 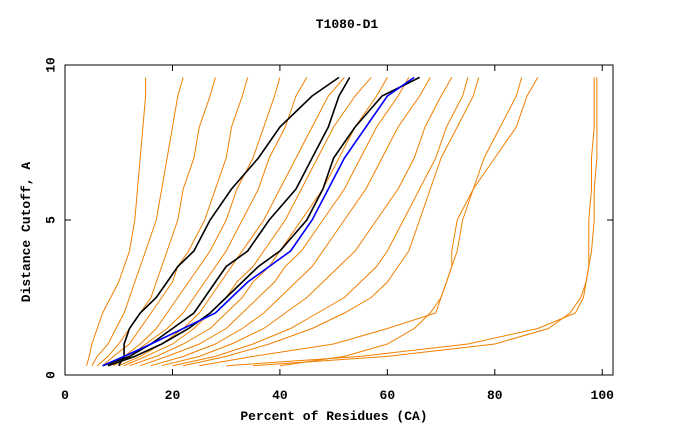 What do you see at coordinates (280, 395) in the screenshot?
I see `x-tick-label: 40` at bounding box center [280, 395].